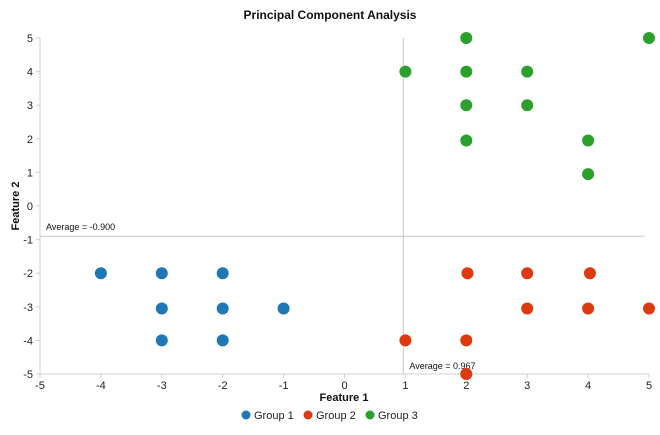 The width and height of the screenshot is (660, 435). I want to click on y-average-label: Average = -0.900, so click(80, 227).